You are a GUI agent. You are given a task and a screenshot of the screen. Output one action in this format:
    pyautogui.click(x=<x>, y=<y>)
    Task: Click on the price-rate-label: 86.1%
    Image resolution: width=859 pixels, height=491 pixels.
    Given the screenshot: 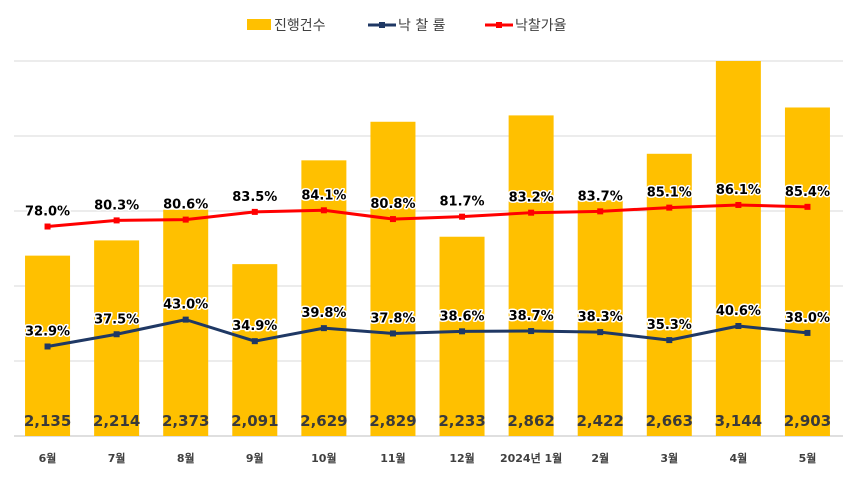 What is the action you would take?
    pyautogui.click(x=738, y=190)
    